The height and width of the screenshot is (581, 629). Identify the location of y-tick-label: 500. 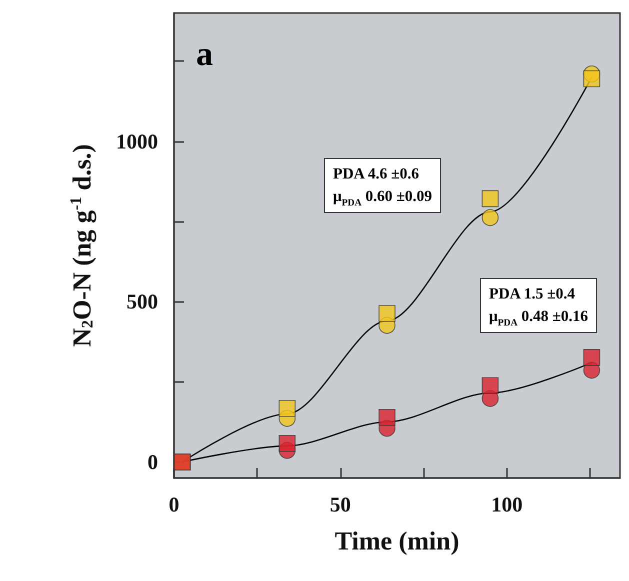
(142, 302).